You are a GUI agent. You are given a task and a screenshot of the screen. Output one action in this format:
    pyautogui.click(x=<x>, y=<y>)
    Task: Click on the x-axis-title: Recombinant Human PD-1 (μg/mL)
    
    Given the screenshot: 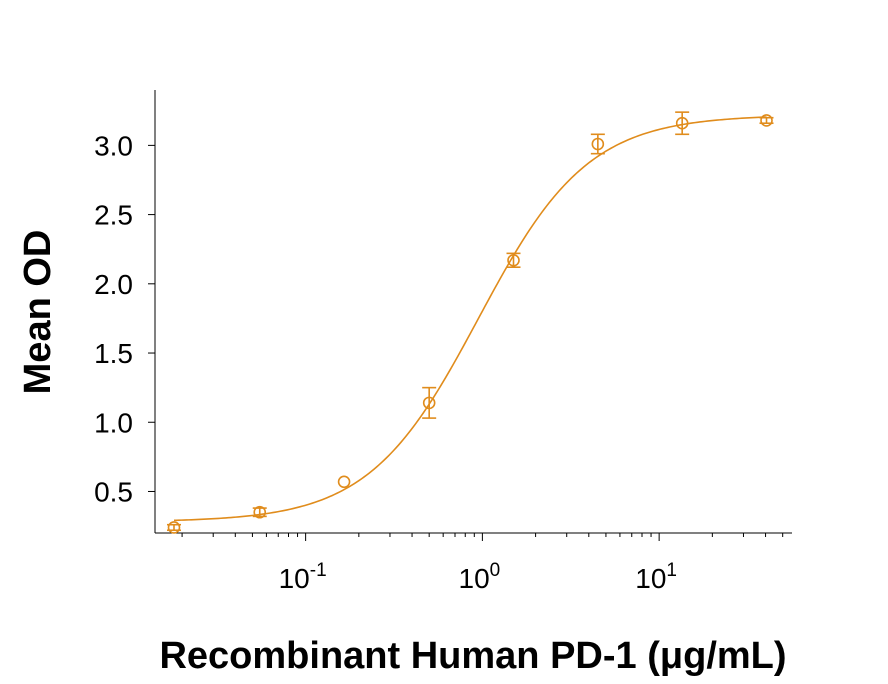 What is the action you would take?
    pyautogui.click(x=472, y=656)
    